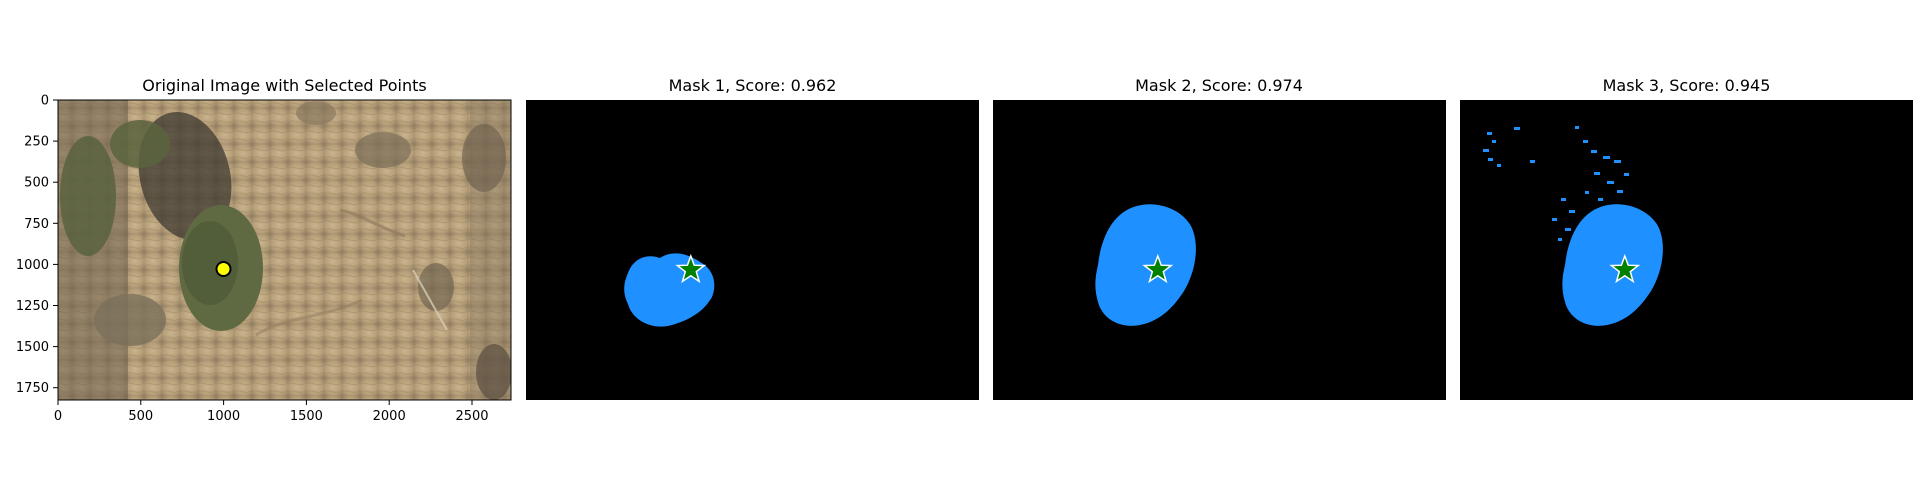  Describe the element at coordinates (389, 416) in the screenshot. I see `x-tick-label: 2000` at that location.